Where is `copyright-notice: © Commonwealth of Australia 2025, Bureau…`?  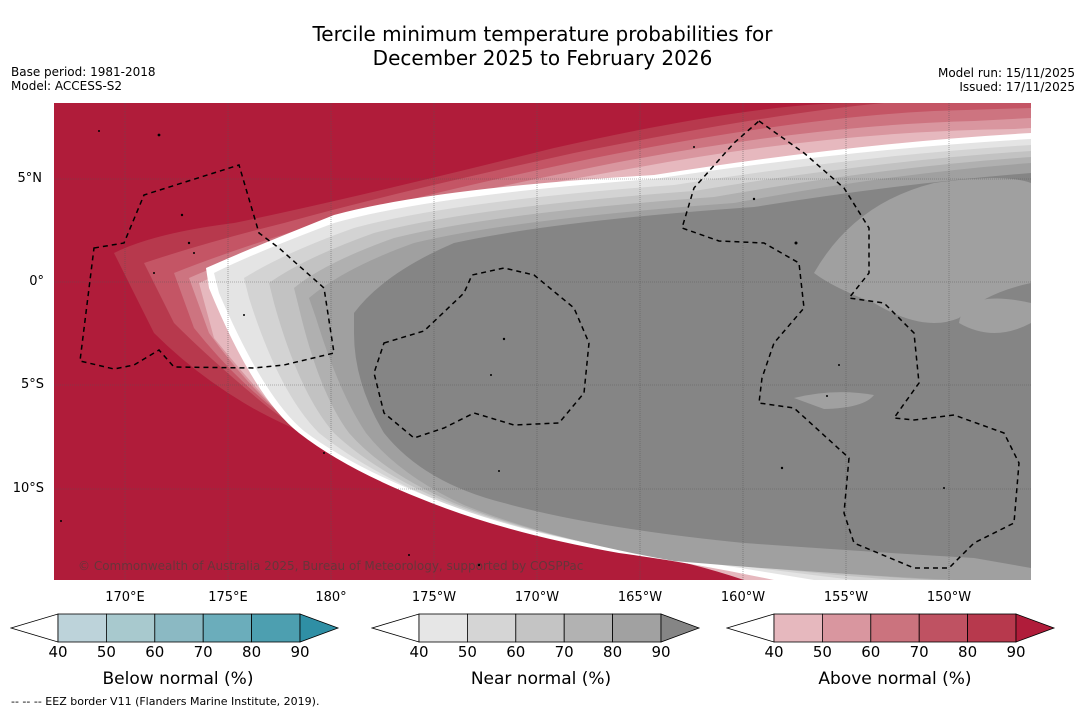 copyright-notice: © Commonwealth of Australia 2025, Bureau… is located at coordinates (331, 566).